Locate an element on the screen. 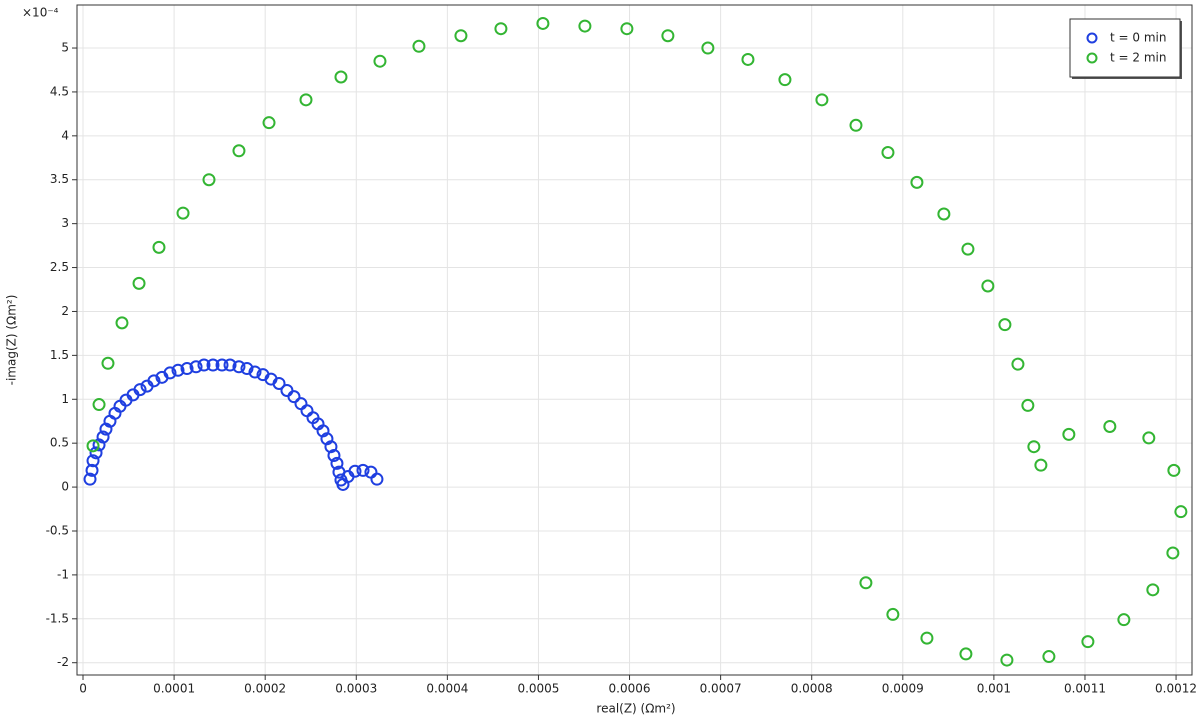 The height and width of the screenshot is (720, 1200). x-tick-label: 0.001 is located at coordinates (994, 689).